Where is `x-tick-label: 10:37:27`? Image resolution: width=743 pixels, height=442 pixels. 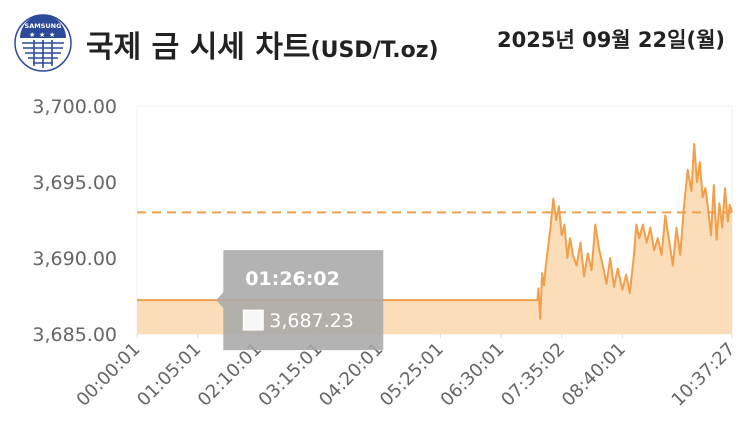 x-tick-label: 10:37:27 is located at coordinates (704, 375).